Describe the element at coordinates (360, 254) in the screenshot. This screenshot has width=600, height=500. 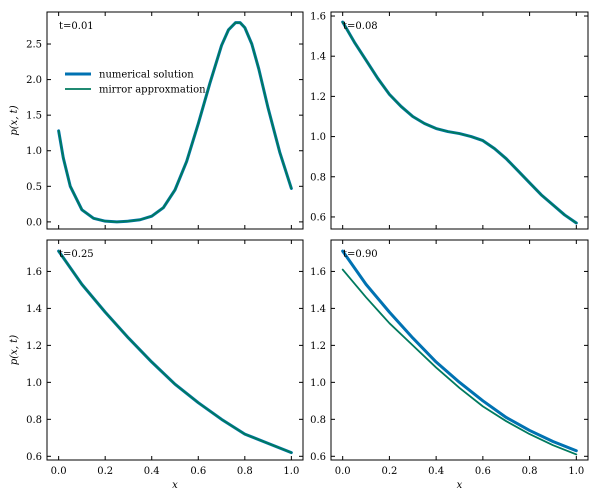
I see `time-annotation: t=0.90` at that location.